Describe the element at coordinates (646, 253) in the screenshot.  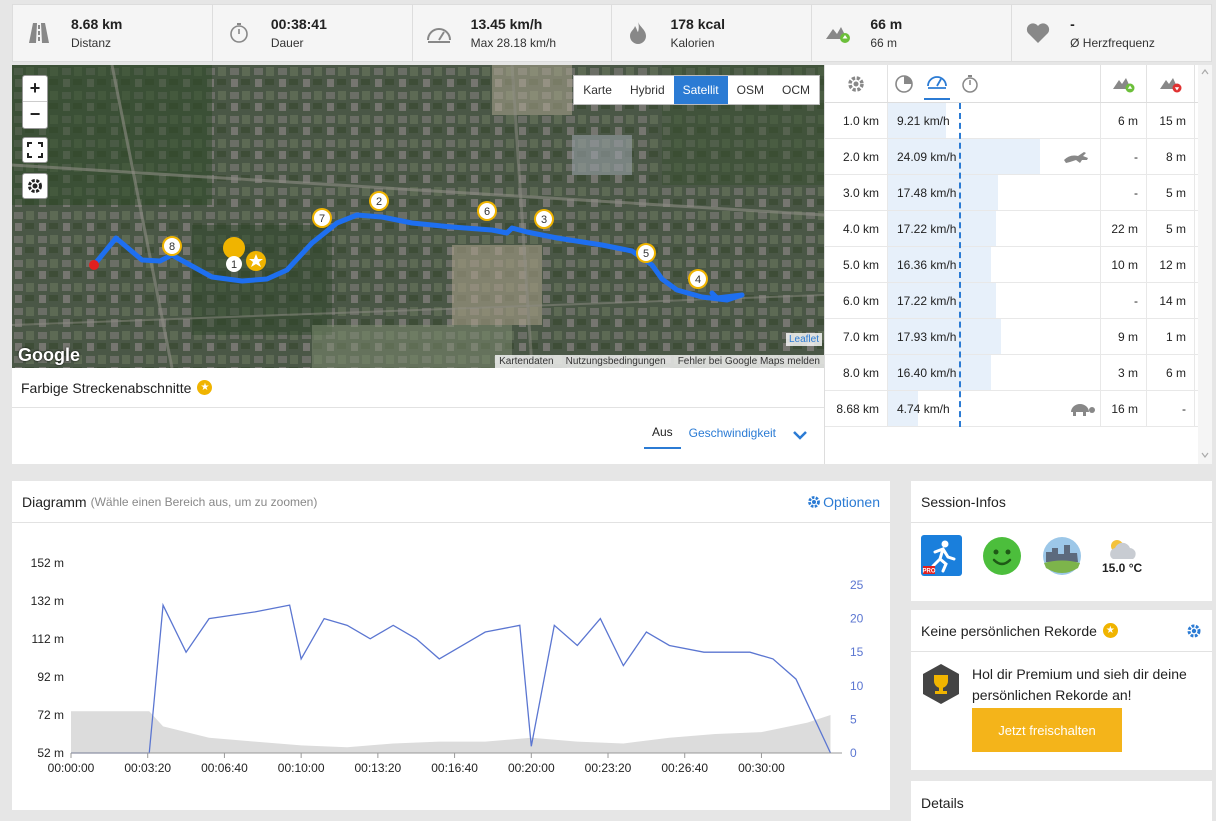
I see `route-marker: 5` at that location.